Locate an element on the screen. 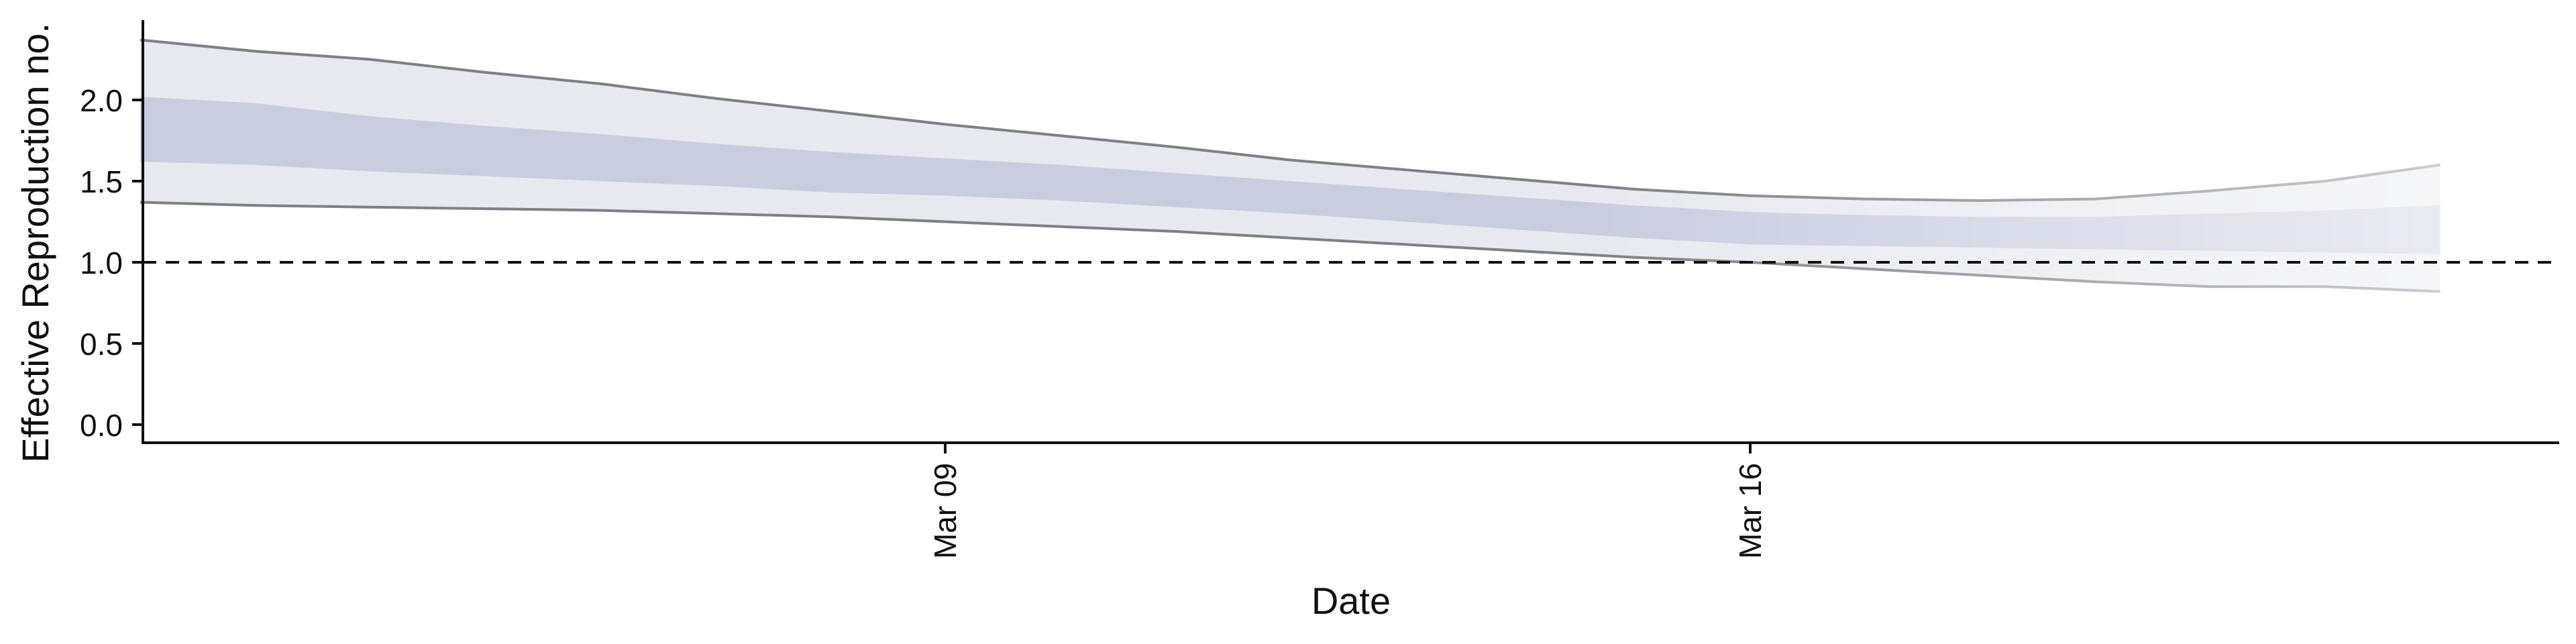  y-tick-label: 0.0 is located at coordinates (101, 425).